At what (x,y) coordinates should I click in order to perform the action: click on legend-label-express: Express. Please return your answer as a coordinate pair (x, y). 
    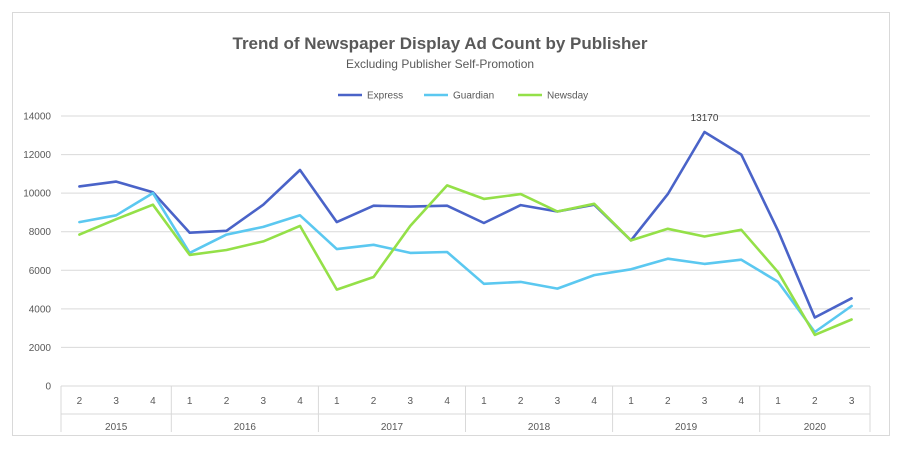
    Looking at the image, I should click on (385, 96).